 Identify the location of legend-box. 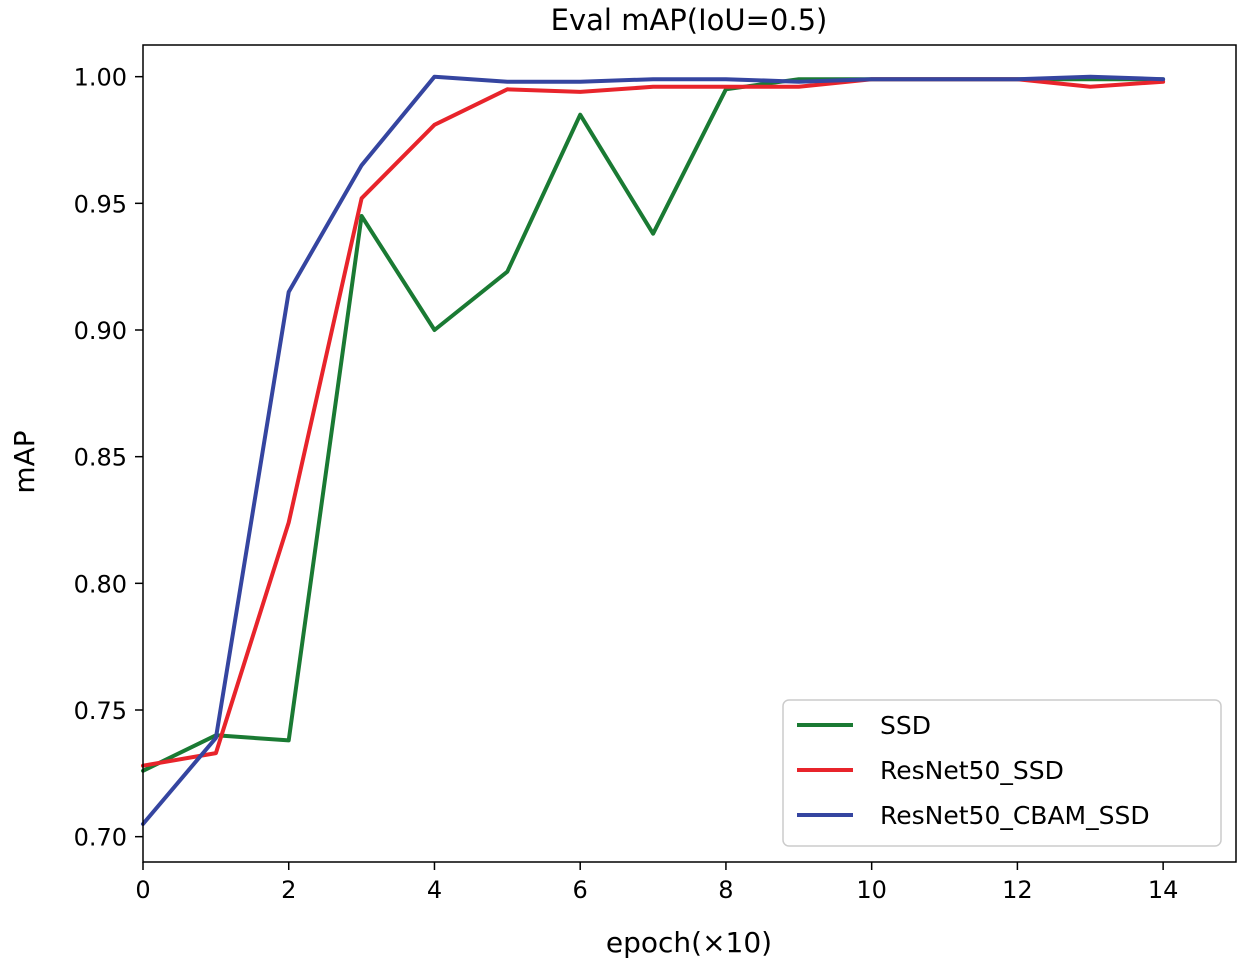
(1002, 773).